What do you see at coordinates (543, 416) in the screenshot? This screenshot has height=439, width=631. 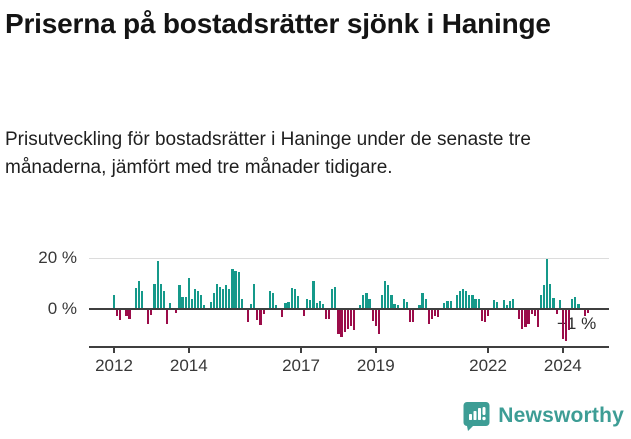 I see `newsworthy-logo: Newsworthy` at bounding box center [543, 416].